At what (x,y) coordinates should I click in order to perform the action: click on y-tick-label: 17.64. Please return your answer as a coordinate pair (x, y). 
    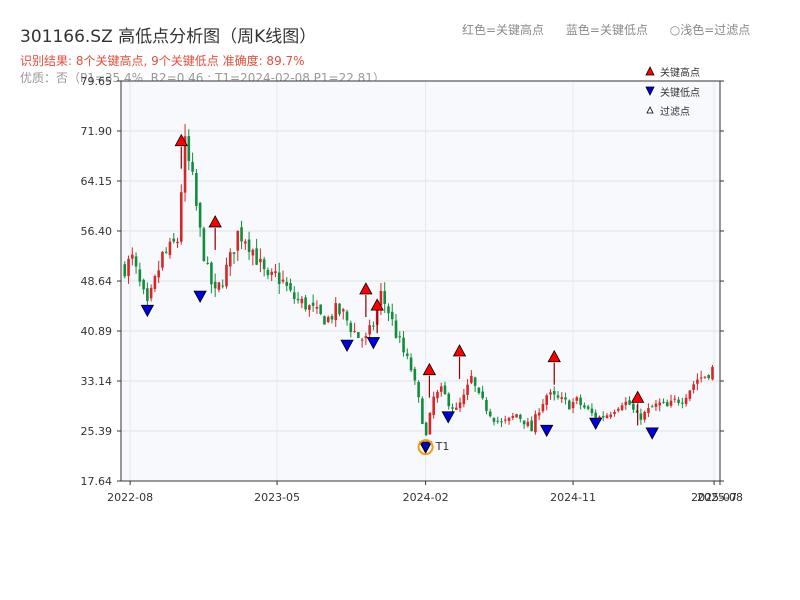
    Looking at the image, I should click on (97, 481).